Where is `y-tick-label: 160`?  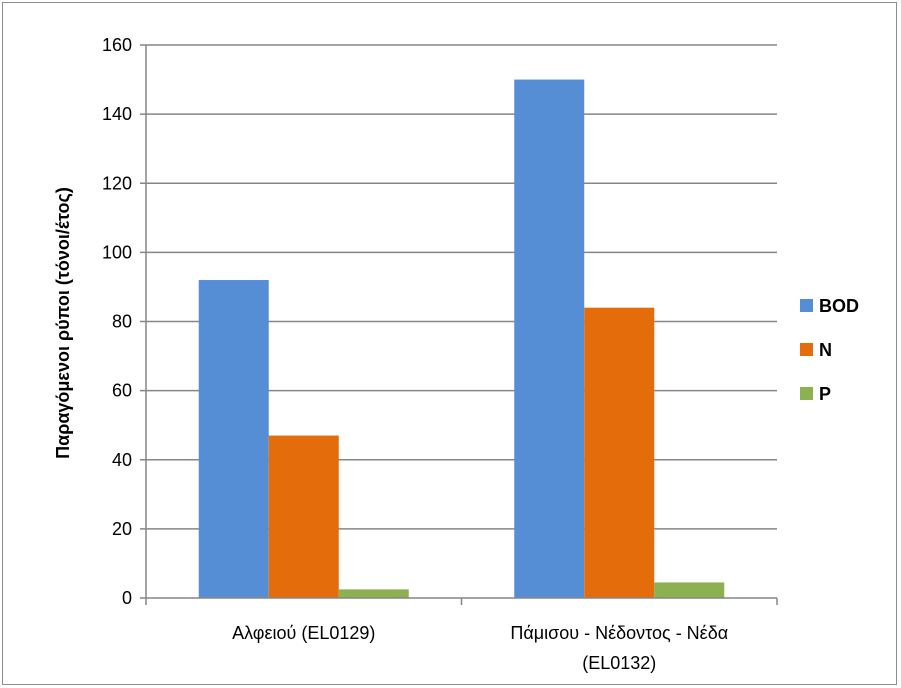
y-tick-label: 160 is located at coordinates (117, 45).